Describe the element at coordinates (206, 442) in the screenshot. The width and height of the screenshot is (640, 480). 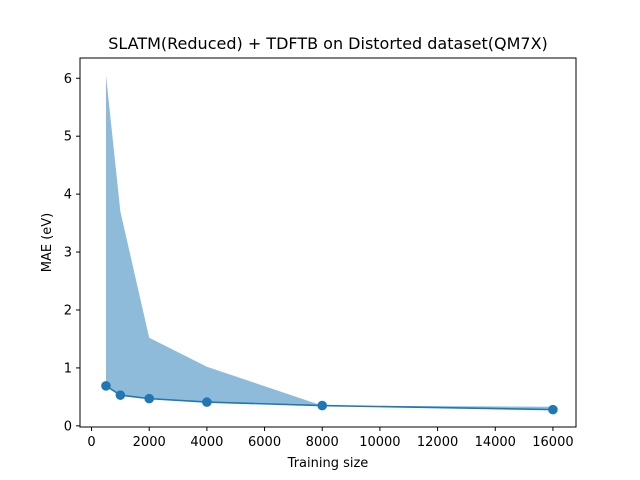
I see `x-tick-label: 4000` at that location.